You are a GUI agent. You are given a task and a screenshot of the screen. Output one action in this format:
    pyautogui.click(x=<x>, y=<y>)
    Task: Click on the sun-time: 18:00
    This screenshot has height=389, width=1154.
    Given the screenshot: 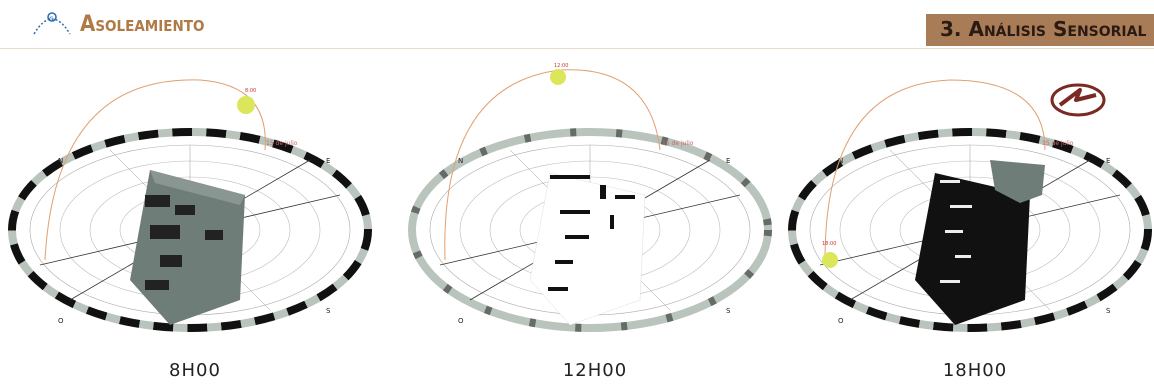 What is the action you would take?
    pyautogui.click(x=829, y=244)
    